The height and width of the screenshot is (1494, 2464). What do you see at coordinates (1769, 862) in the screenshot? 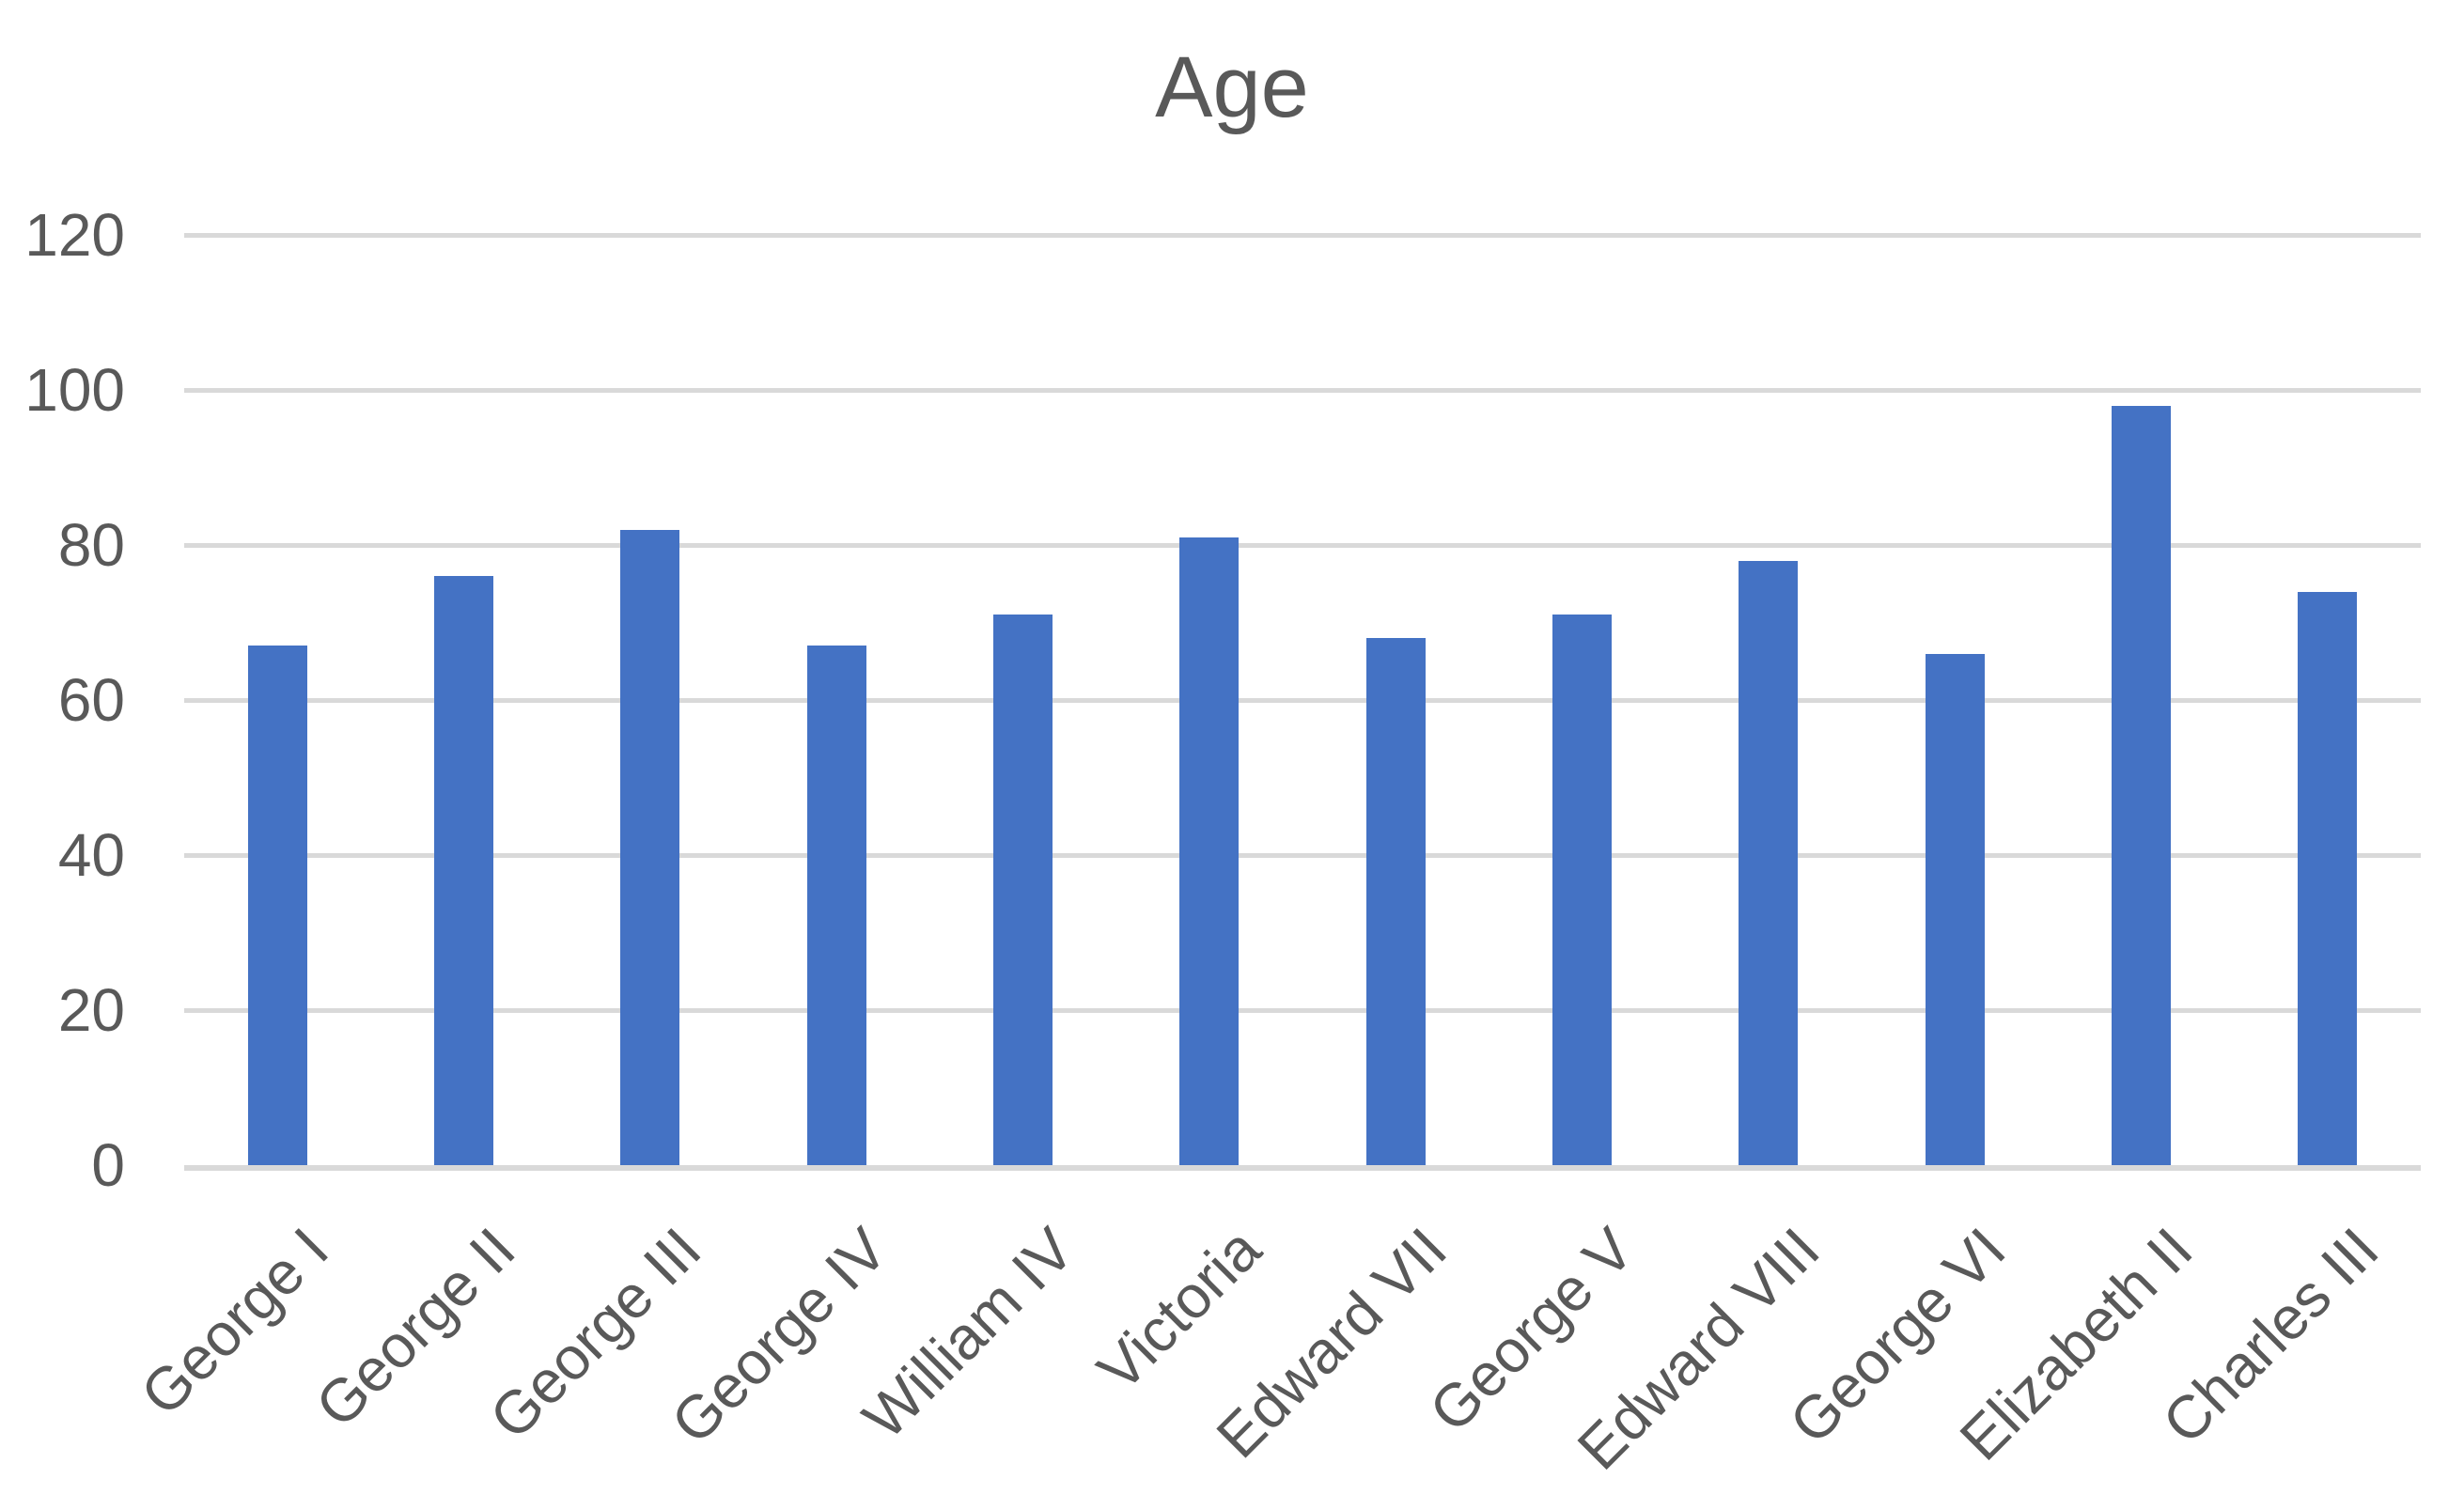
I see `bar-edward-viii` at bounding box center [1769, 862].